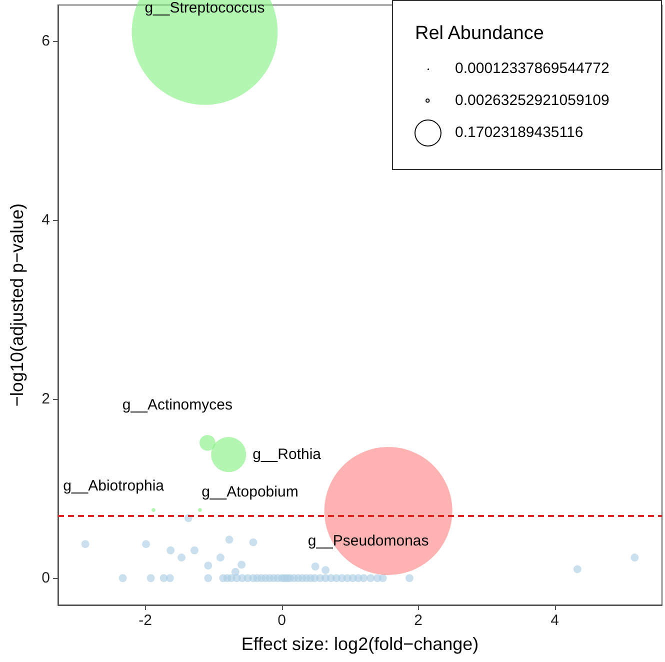 Image resolution: width=665 pixels, height=662 pixels. I want to click on annotation: g__Atopobium, so click(250, 492).